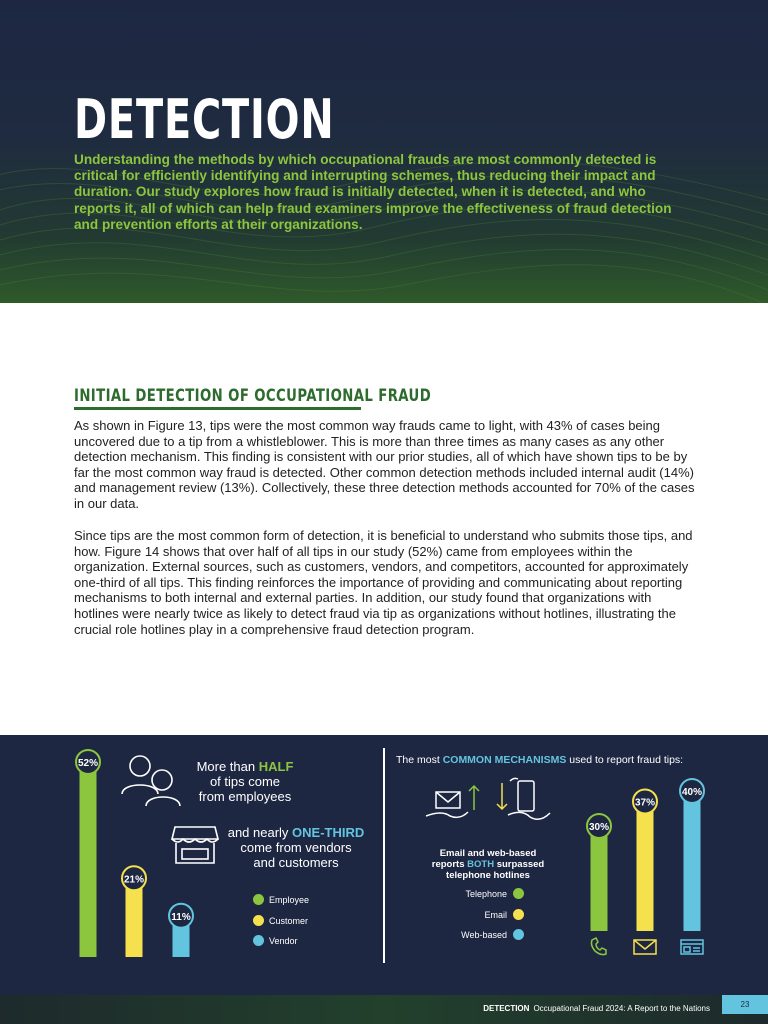 This screenshot has width=768, height=1024. Describe the element at coordinates (253, 396) in the screenshot. I see `section-title: INITIAL DETECTION OF OCCUPATIONAL FRAUD` at that location.